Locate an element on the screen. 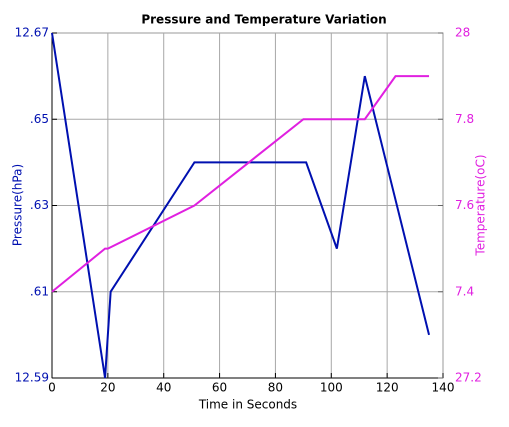  x-tick-label: 0 is located at coordinates (52, 388).